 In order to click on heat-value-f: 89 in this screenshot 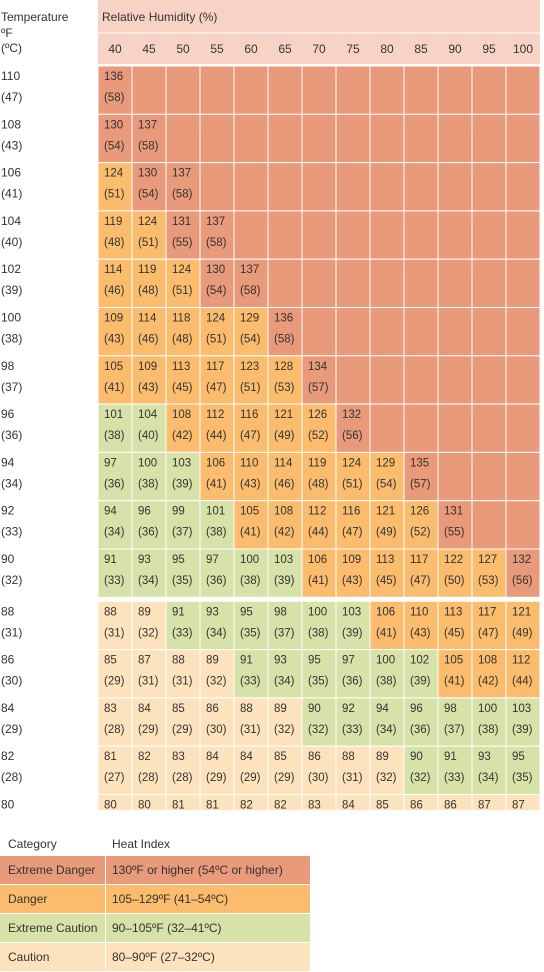, I will do `click(212, 661)`.